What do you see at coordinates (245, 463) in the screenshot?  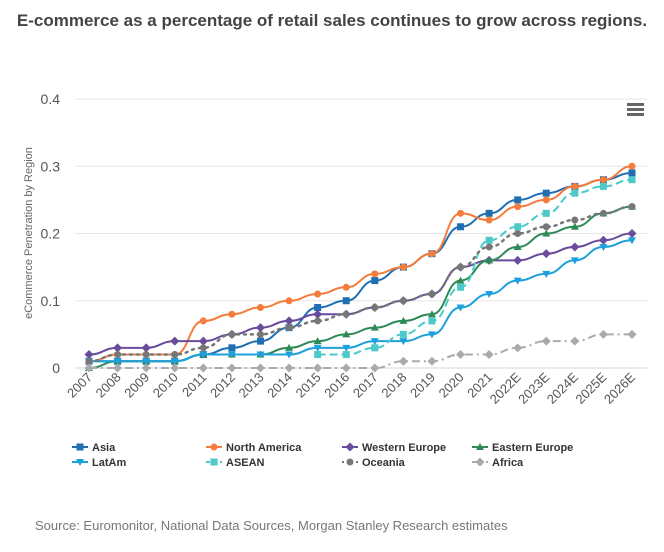 I see `legend-label: ASEAN` at bounding box center [245, 463].